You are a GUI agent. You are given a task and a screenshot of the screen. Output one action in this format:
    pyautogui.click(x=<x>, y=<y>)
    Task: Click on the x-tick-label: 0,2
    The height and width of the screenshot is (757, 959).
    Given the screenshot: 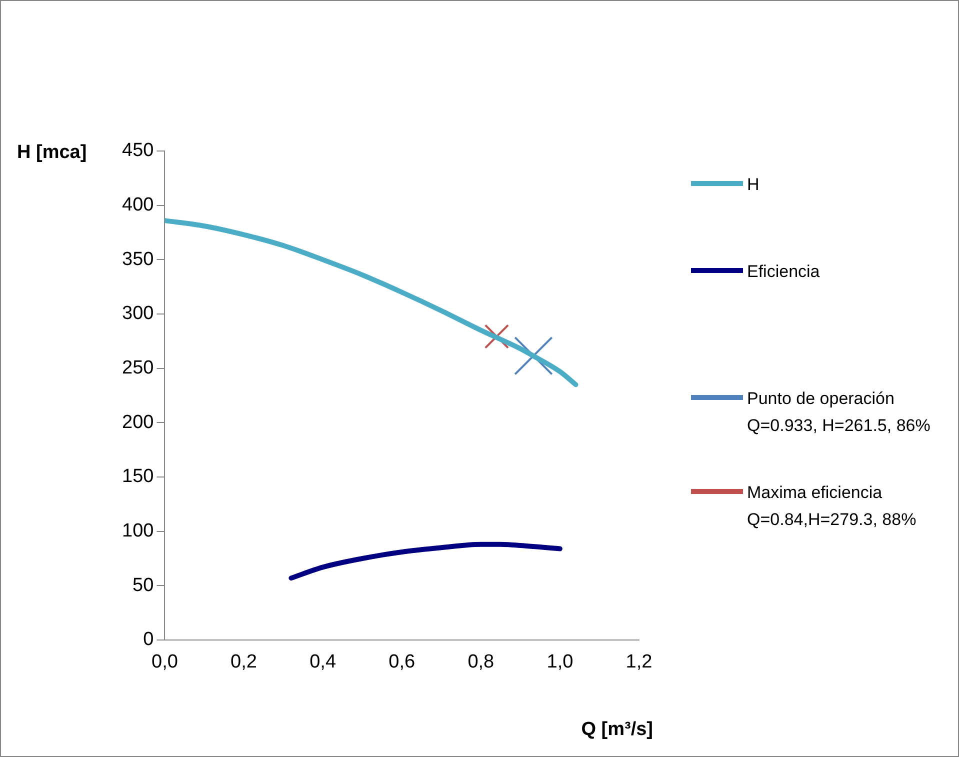 What is the action you would take?
    pyautogui.click(x=243, y=662)
    